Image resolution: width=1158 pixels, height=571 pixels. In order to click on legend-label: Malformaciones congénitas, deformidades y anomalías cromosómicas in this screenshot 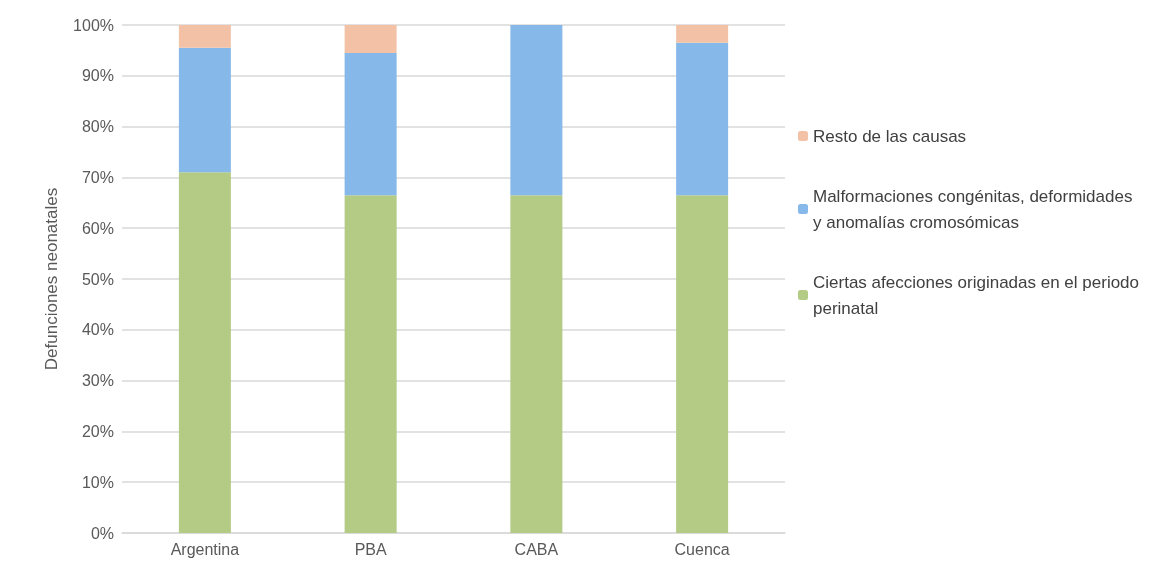, I will do `click(975, 209)`.